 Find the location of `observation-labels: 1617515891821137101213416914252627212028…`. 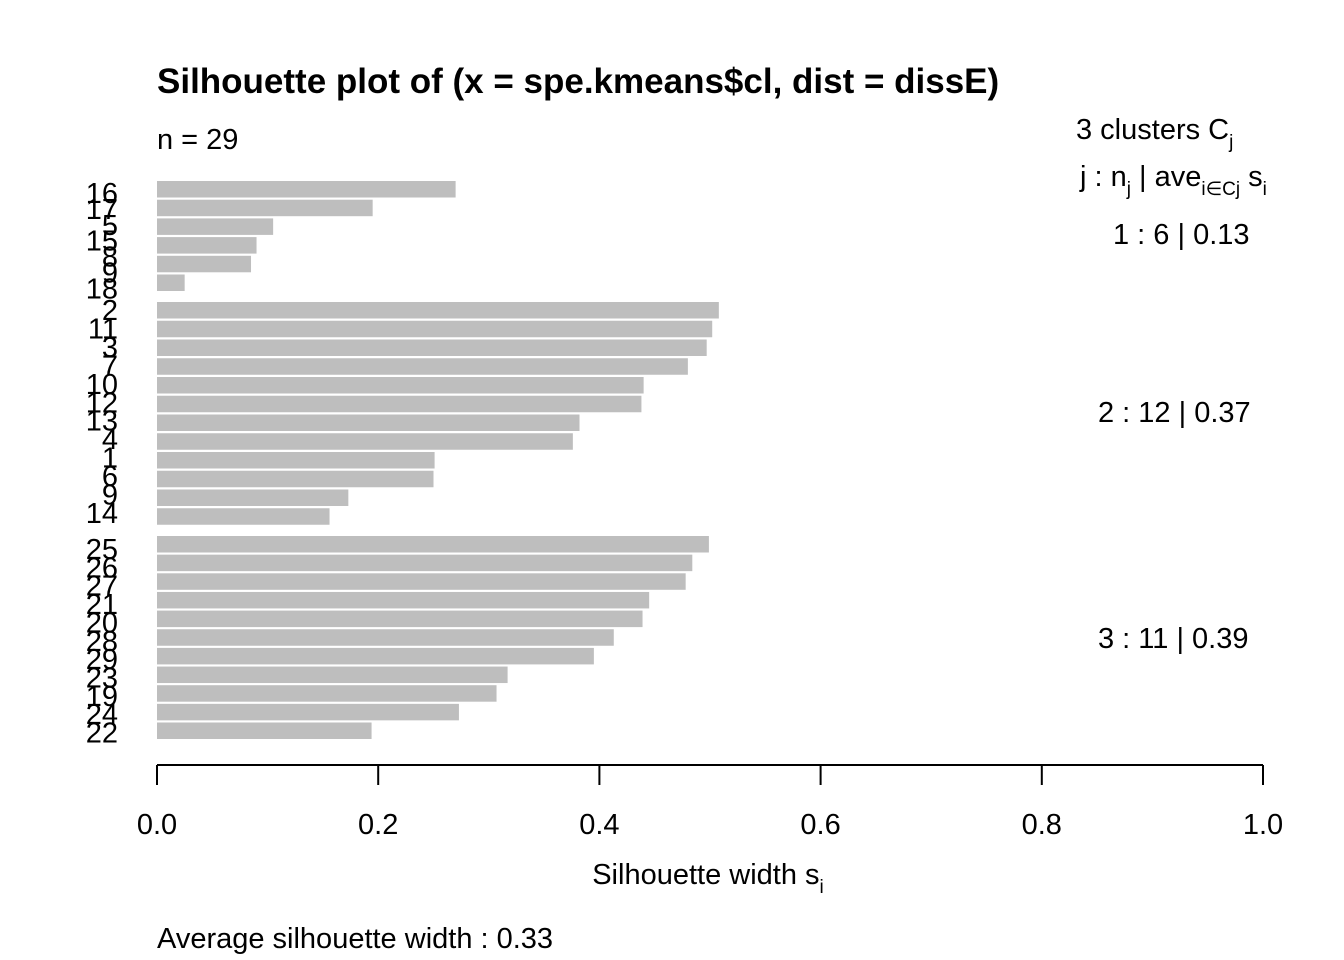

observation-labels: 1617515891821137101213416914252627212028… is located at coordinates (102, 464).